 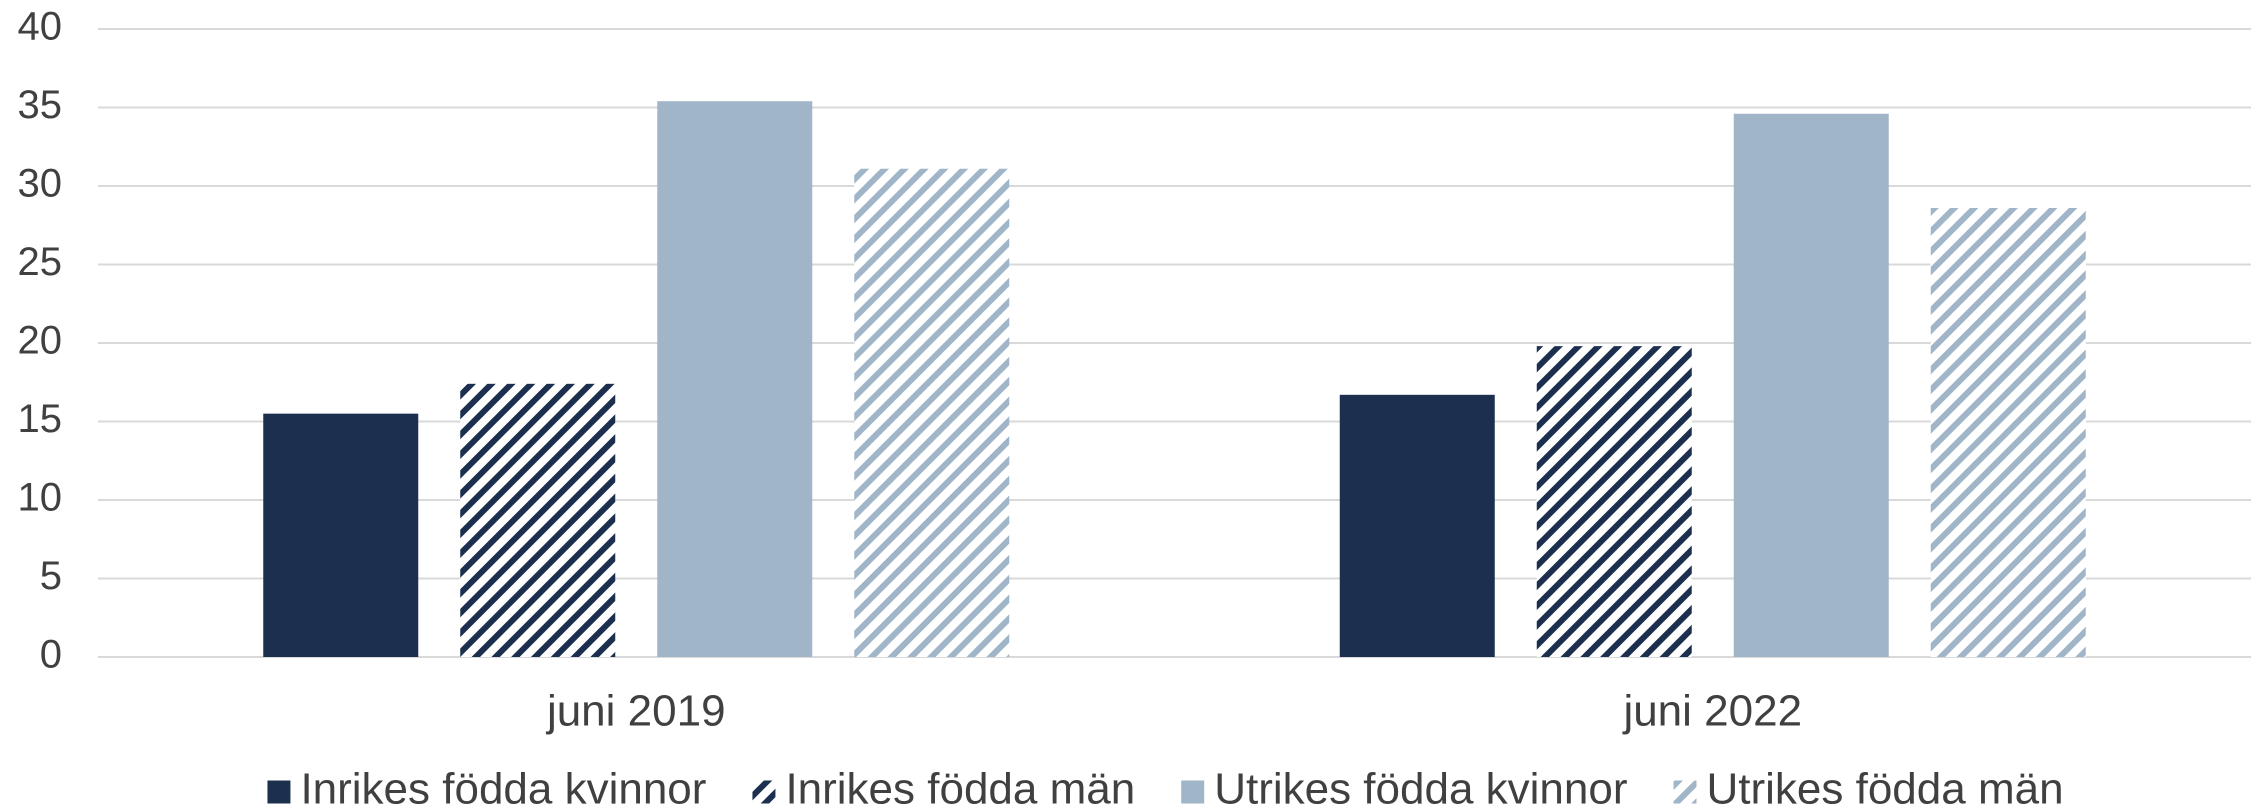 I want to click on y-tick-label: 5, so click(x=51, y=576).